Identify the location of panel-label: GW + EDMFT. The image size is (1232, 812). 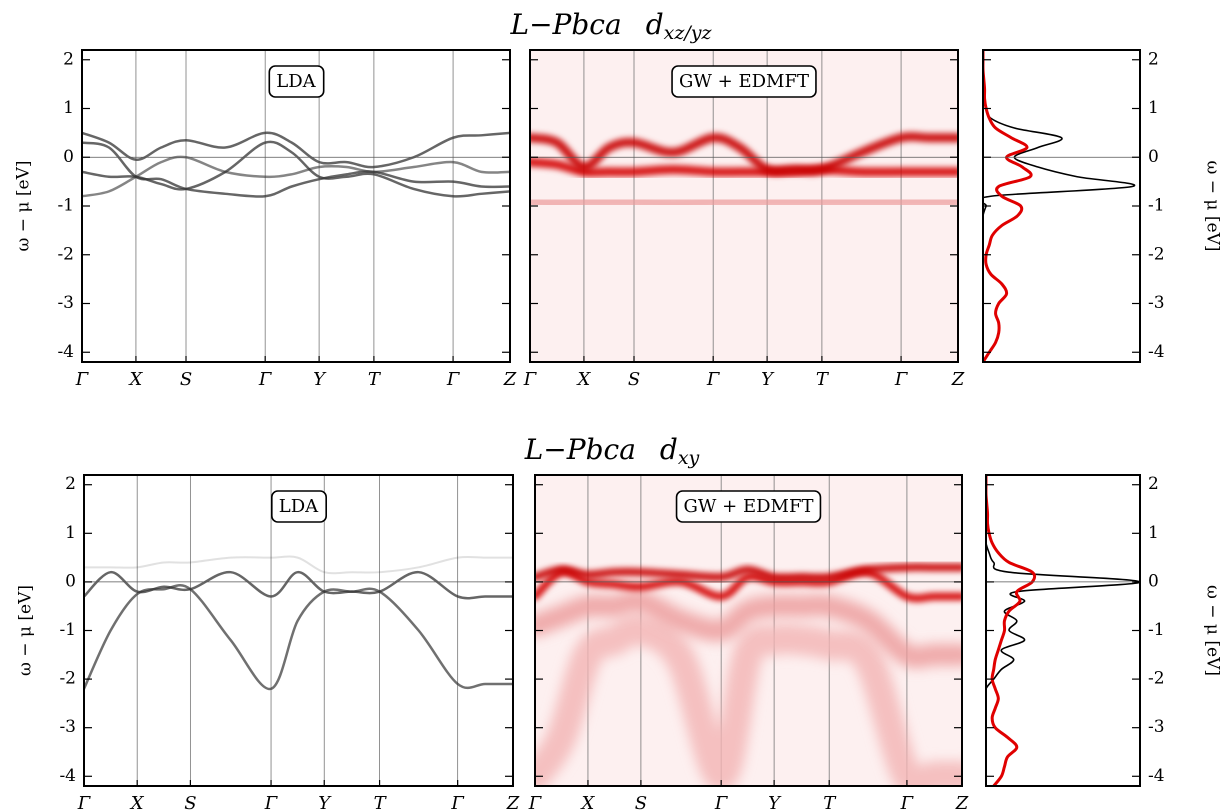
(749, 506).